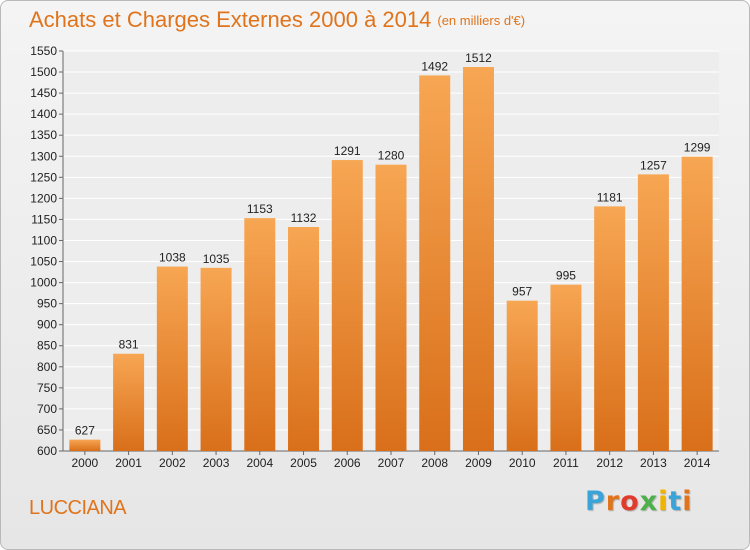 This screenshot has height=550, width=750. Describe the element at coordinates (260, 334) in the screenshot. I see `bar-2004` at that location.